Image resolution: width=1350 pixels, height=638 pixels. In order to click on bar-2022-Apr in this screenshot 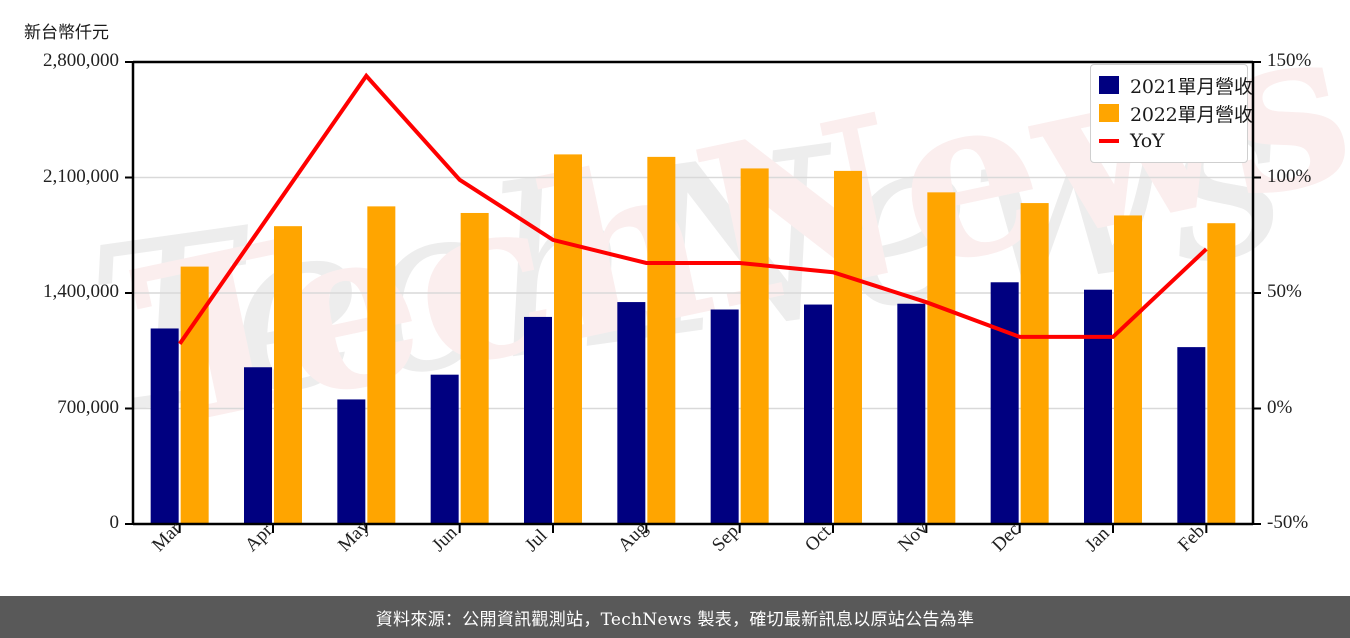, I will do `click(288, 375)`.